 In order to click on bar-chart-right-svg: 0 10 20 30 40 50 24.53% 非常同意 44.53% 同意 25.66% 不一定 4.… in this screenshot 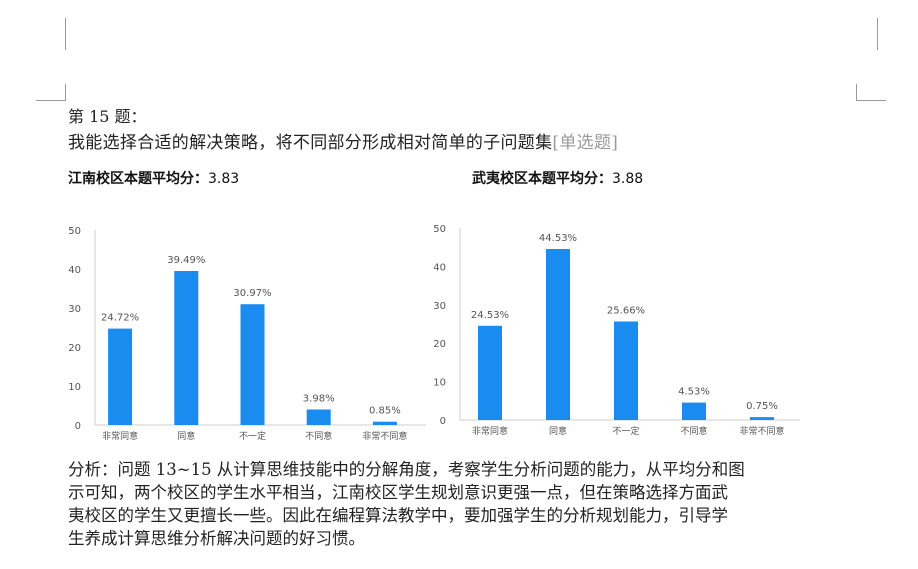, I will do `click(616, 330)`.